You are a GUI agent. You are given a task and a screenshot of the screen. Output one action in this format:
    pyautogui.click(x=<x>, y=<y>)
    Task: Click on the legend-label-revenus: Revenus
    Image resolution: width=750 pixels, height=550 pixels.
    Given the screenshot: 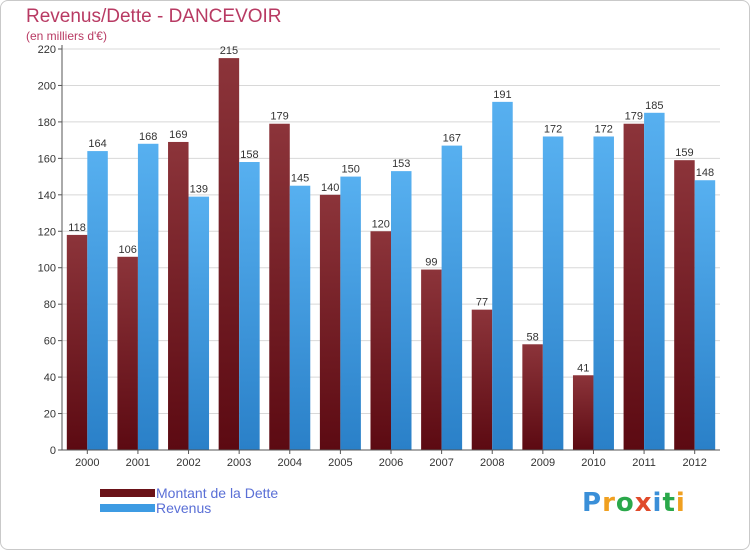 What is the action you would take?
    pyautogui.click(x=184, y=508)
    